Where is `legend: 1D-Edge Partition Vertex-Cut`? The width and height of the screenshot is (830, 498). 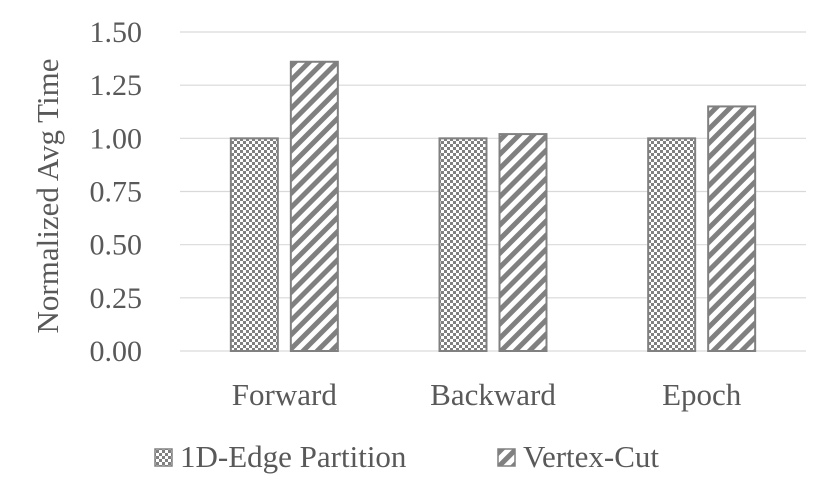
legend: 1D-Edge Partition Vertex-Cut is located at coordinates (406, 456).